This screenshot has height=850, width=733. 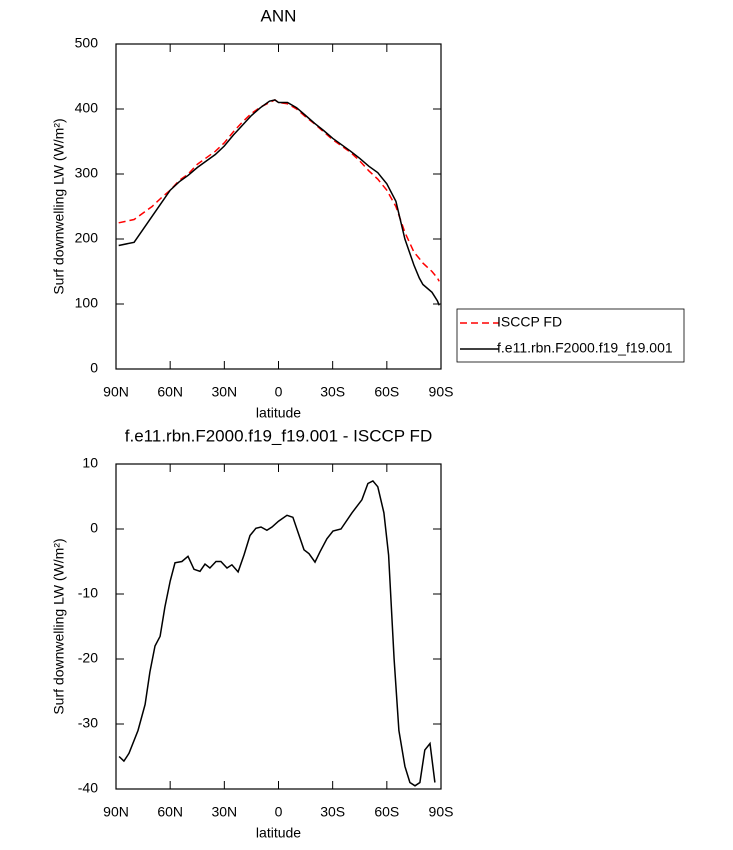 I want to click on legend-box, so click(x=570, y=335).